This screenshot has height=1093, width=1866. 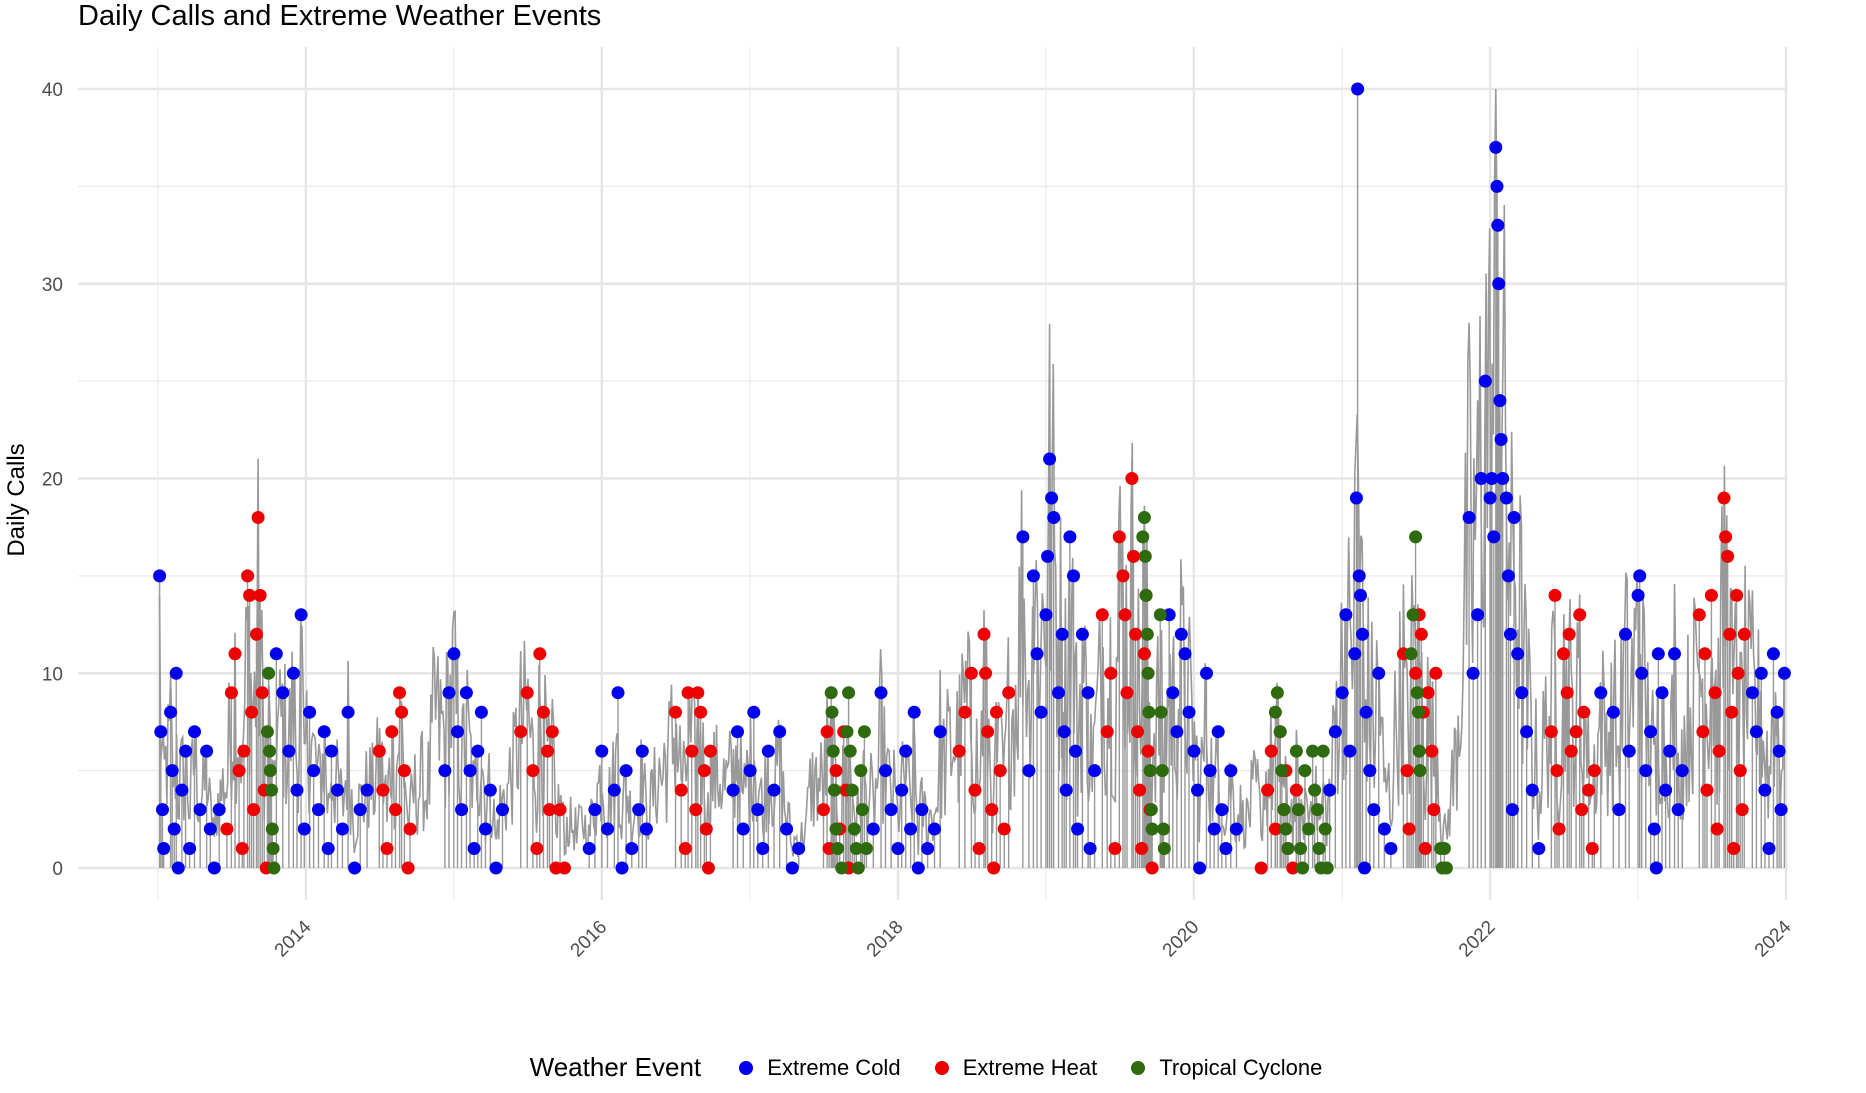 What do you see at coordinates (820, 1067) in the screenshot?
I see `legend-entry-extreme-cold: Extreme Cold` at bounding box center [820, 1067].